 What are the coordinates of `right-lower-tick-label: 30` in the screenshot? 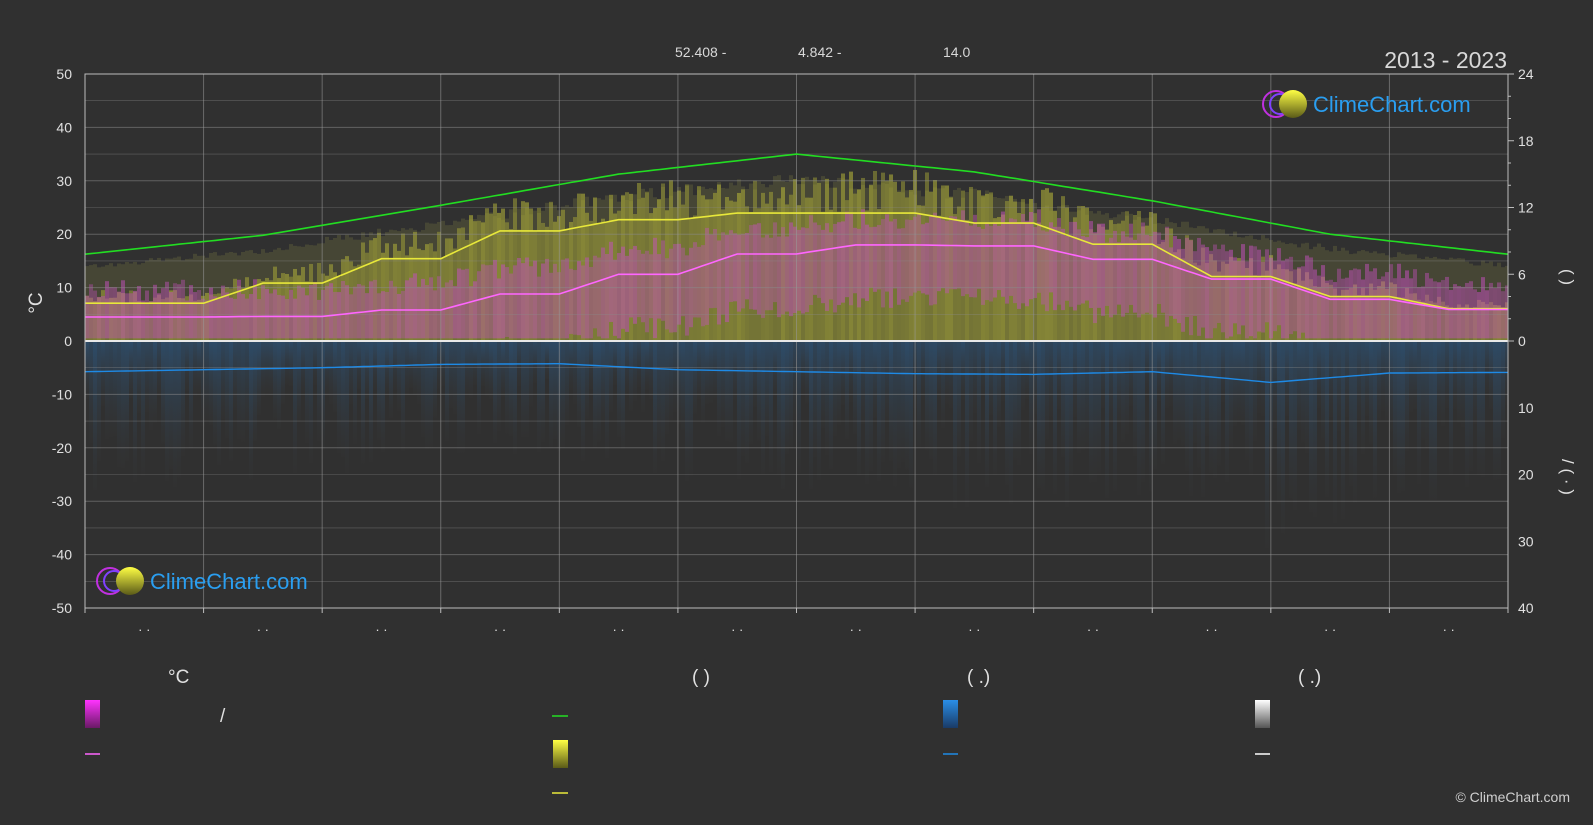 It's located at (1526, 541).